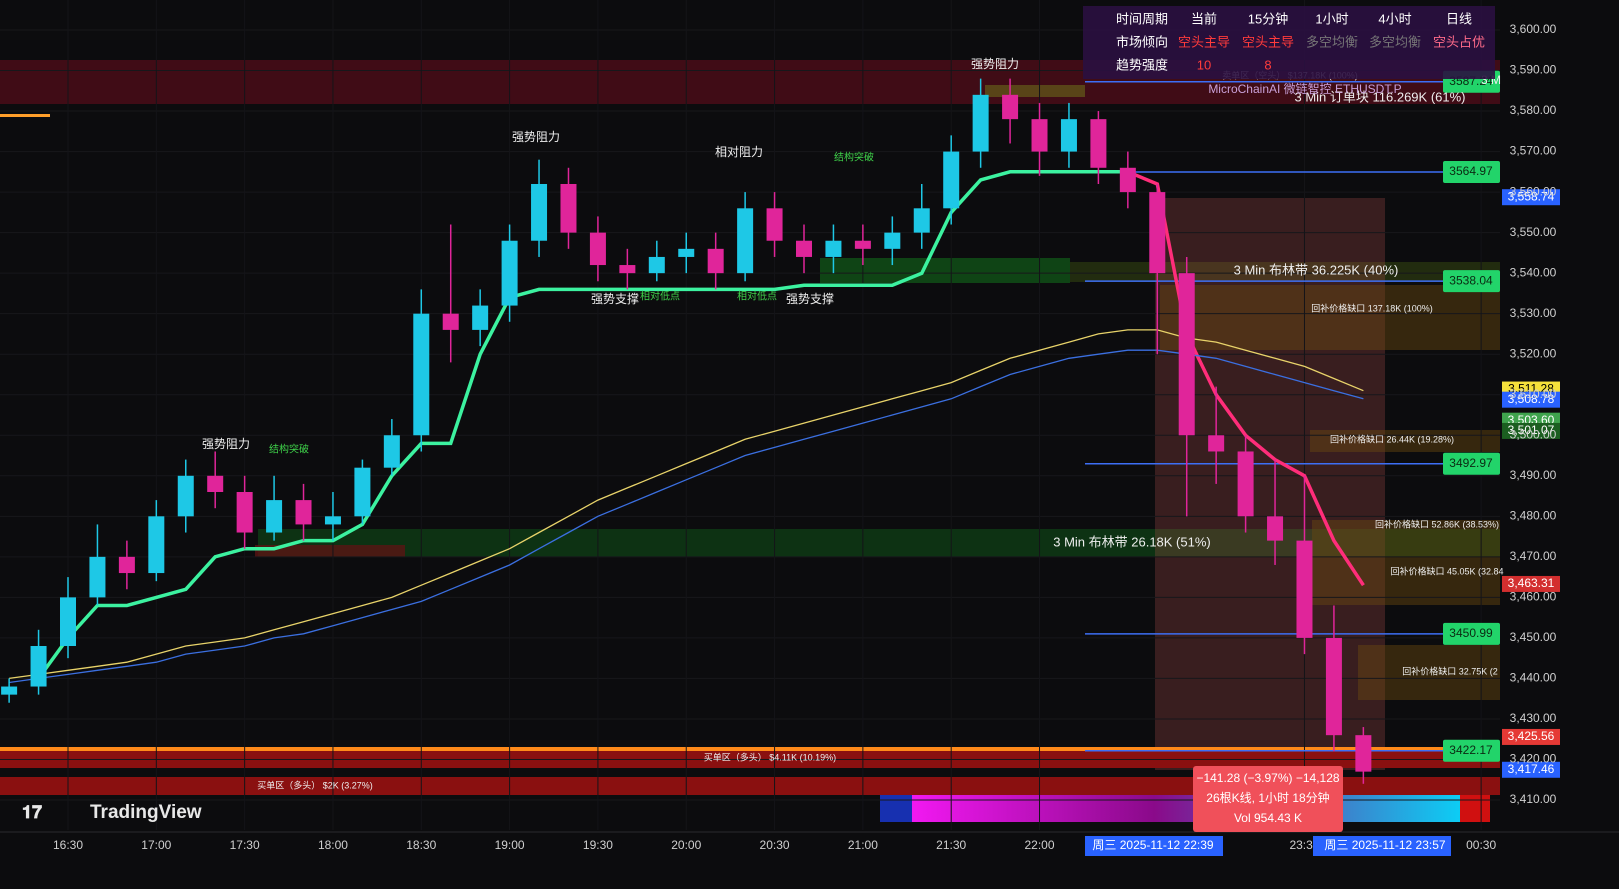 The image size is (1619, 889). I want to click on y-tick-label: 3,440.00, so click(1533, 678).